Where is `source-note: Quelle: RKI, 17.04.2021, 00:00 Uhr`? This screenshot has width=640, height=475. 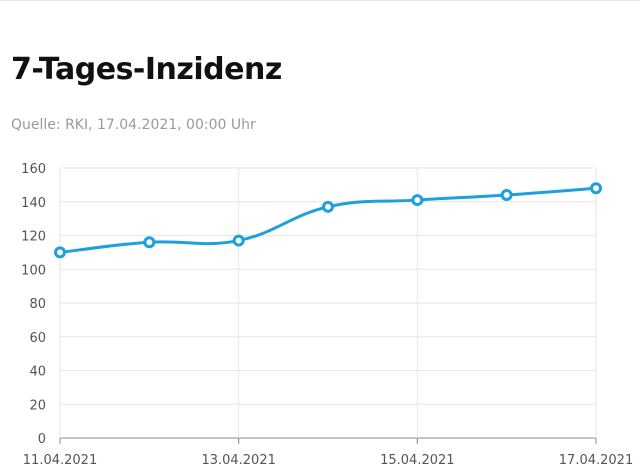
source-note: Quelle: RKI, 17.04.2021, 00:00 Uhr is located at coordinates (133, 125).